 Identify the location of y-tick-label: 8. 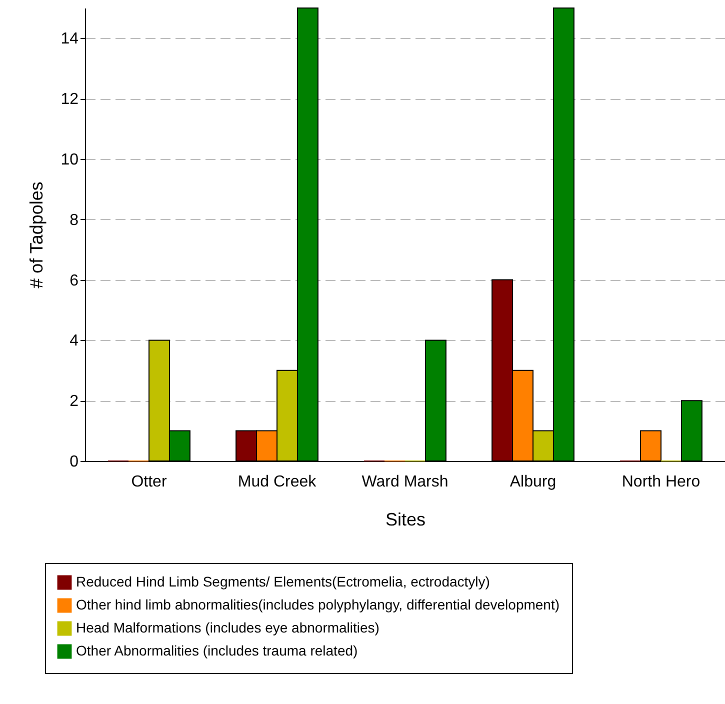
(74, 220).